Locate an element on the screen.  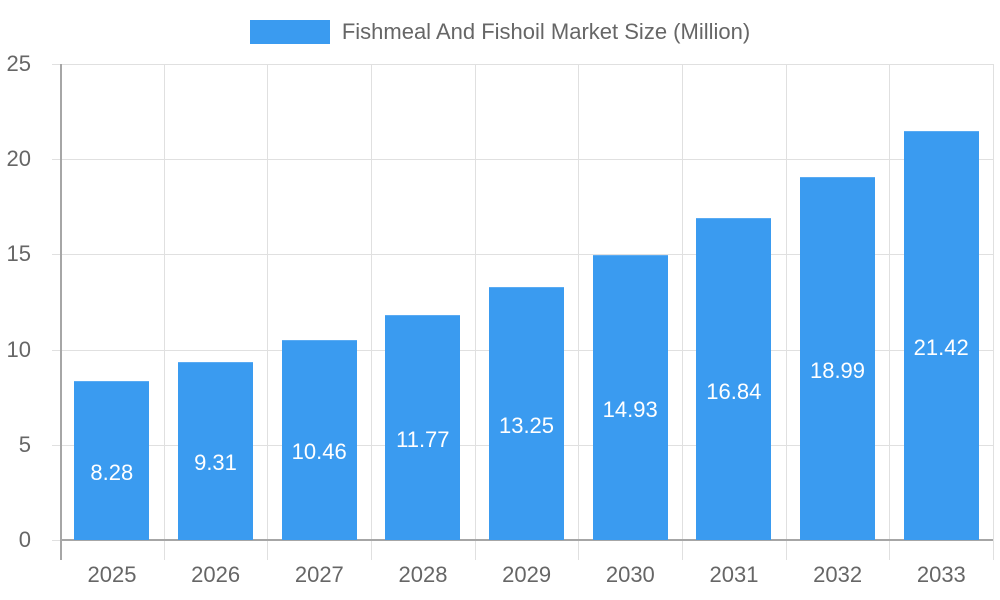
x-tick-label: 2033 is located at coordinates (941, 574).